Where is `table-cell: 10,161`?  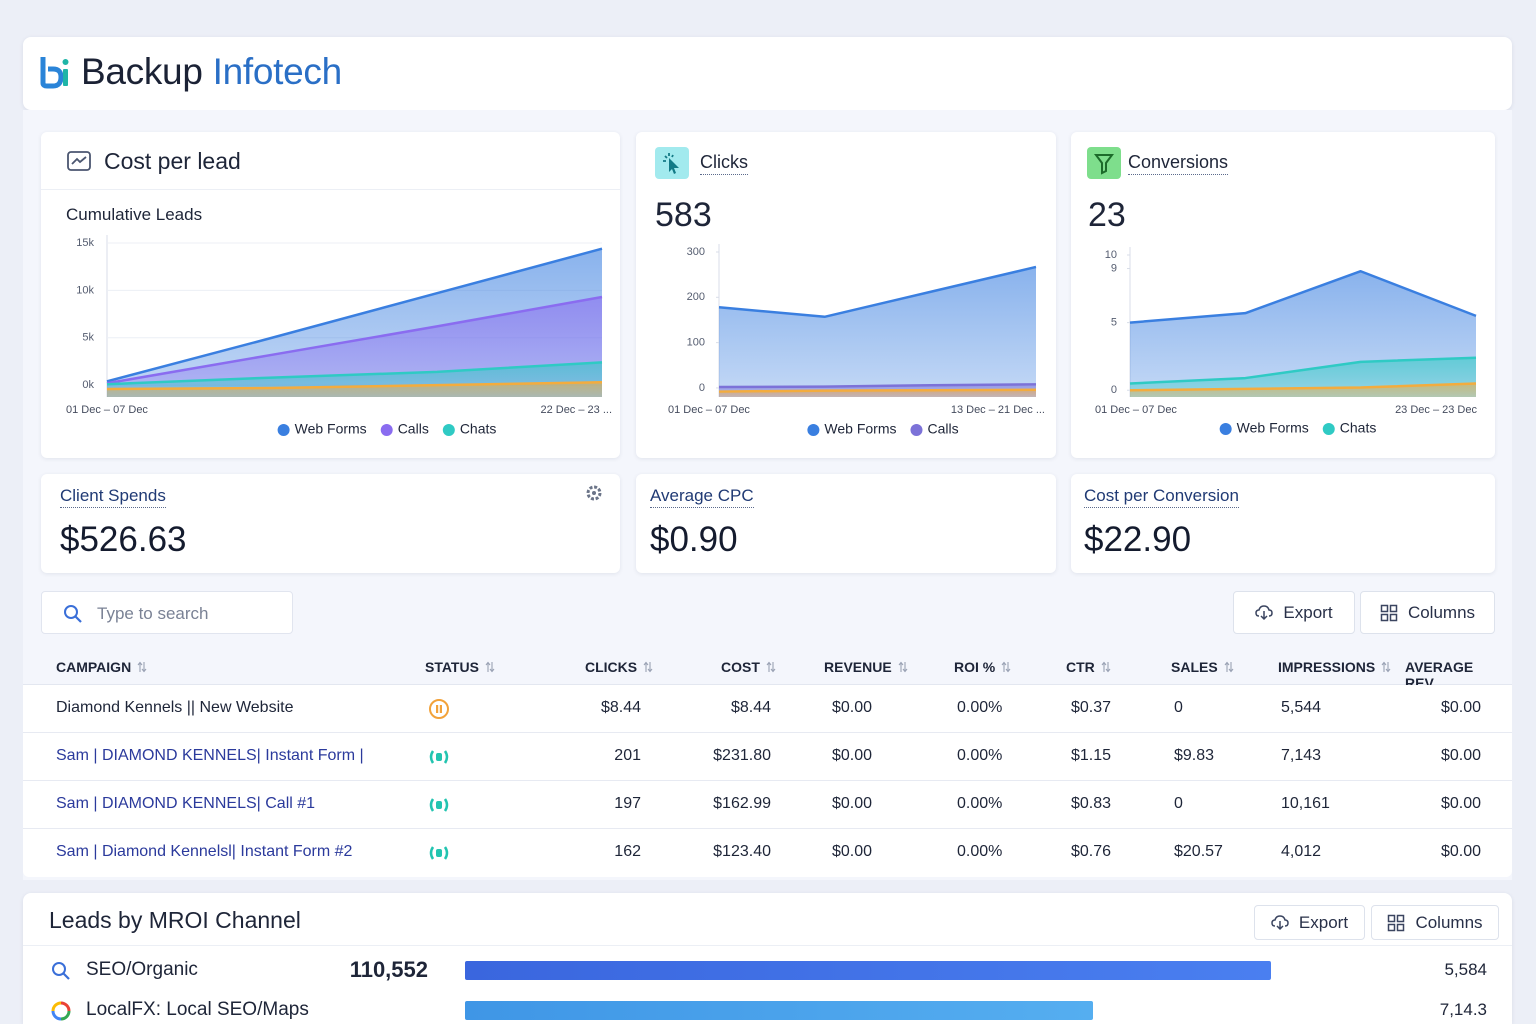
table-cell: 10,161 is located at coordinates (1305, 803).